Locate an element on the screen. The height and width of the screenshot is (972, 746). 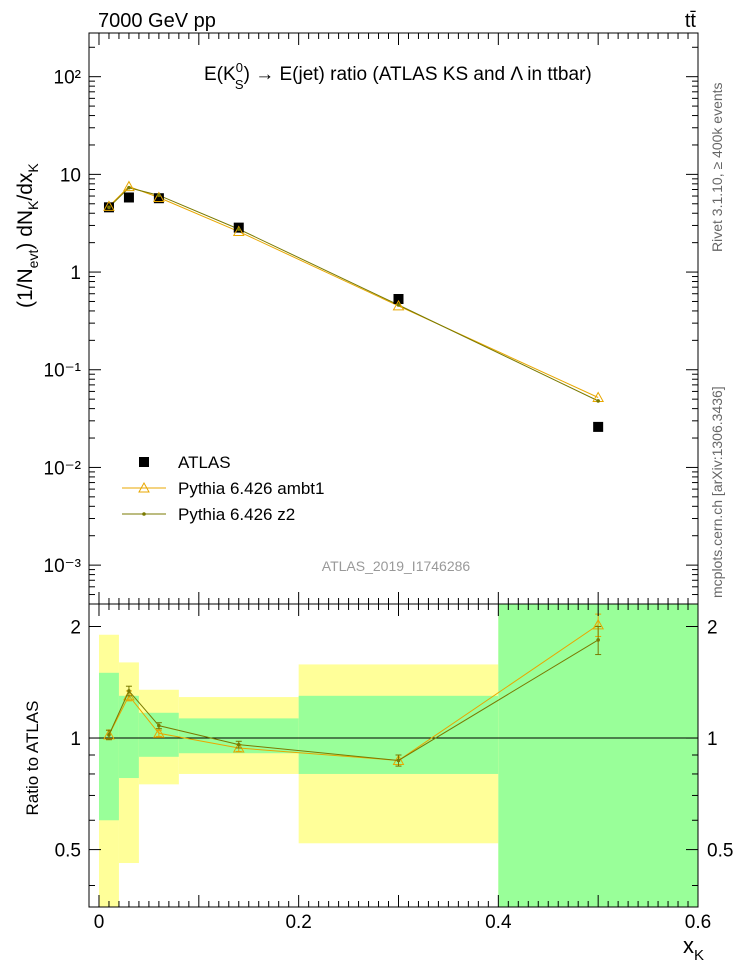
legend-label: ATLAS is located at coordinates (204, 462).